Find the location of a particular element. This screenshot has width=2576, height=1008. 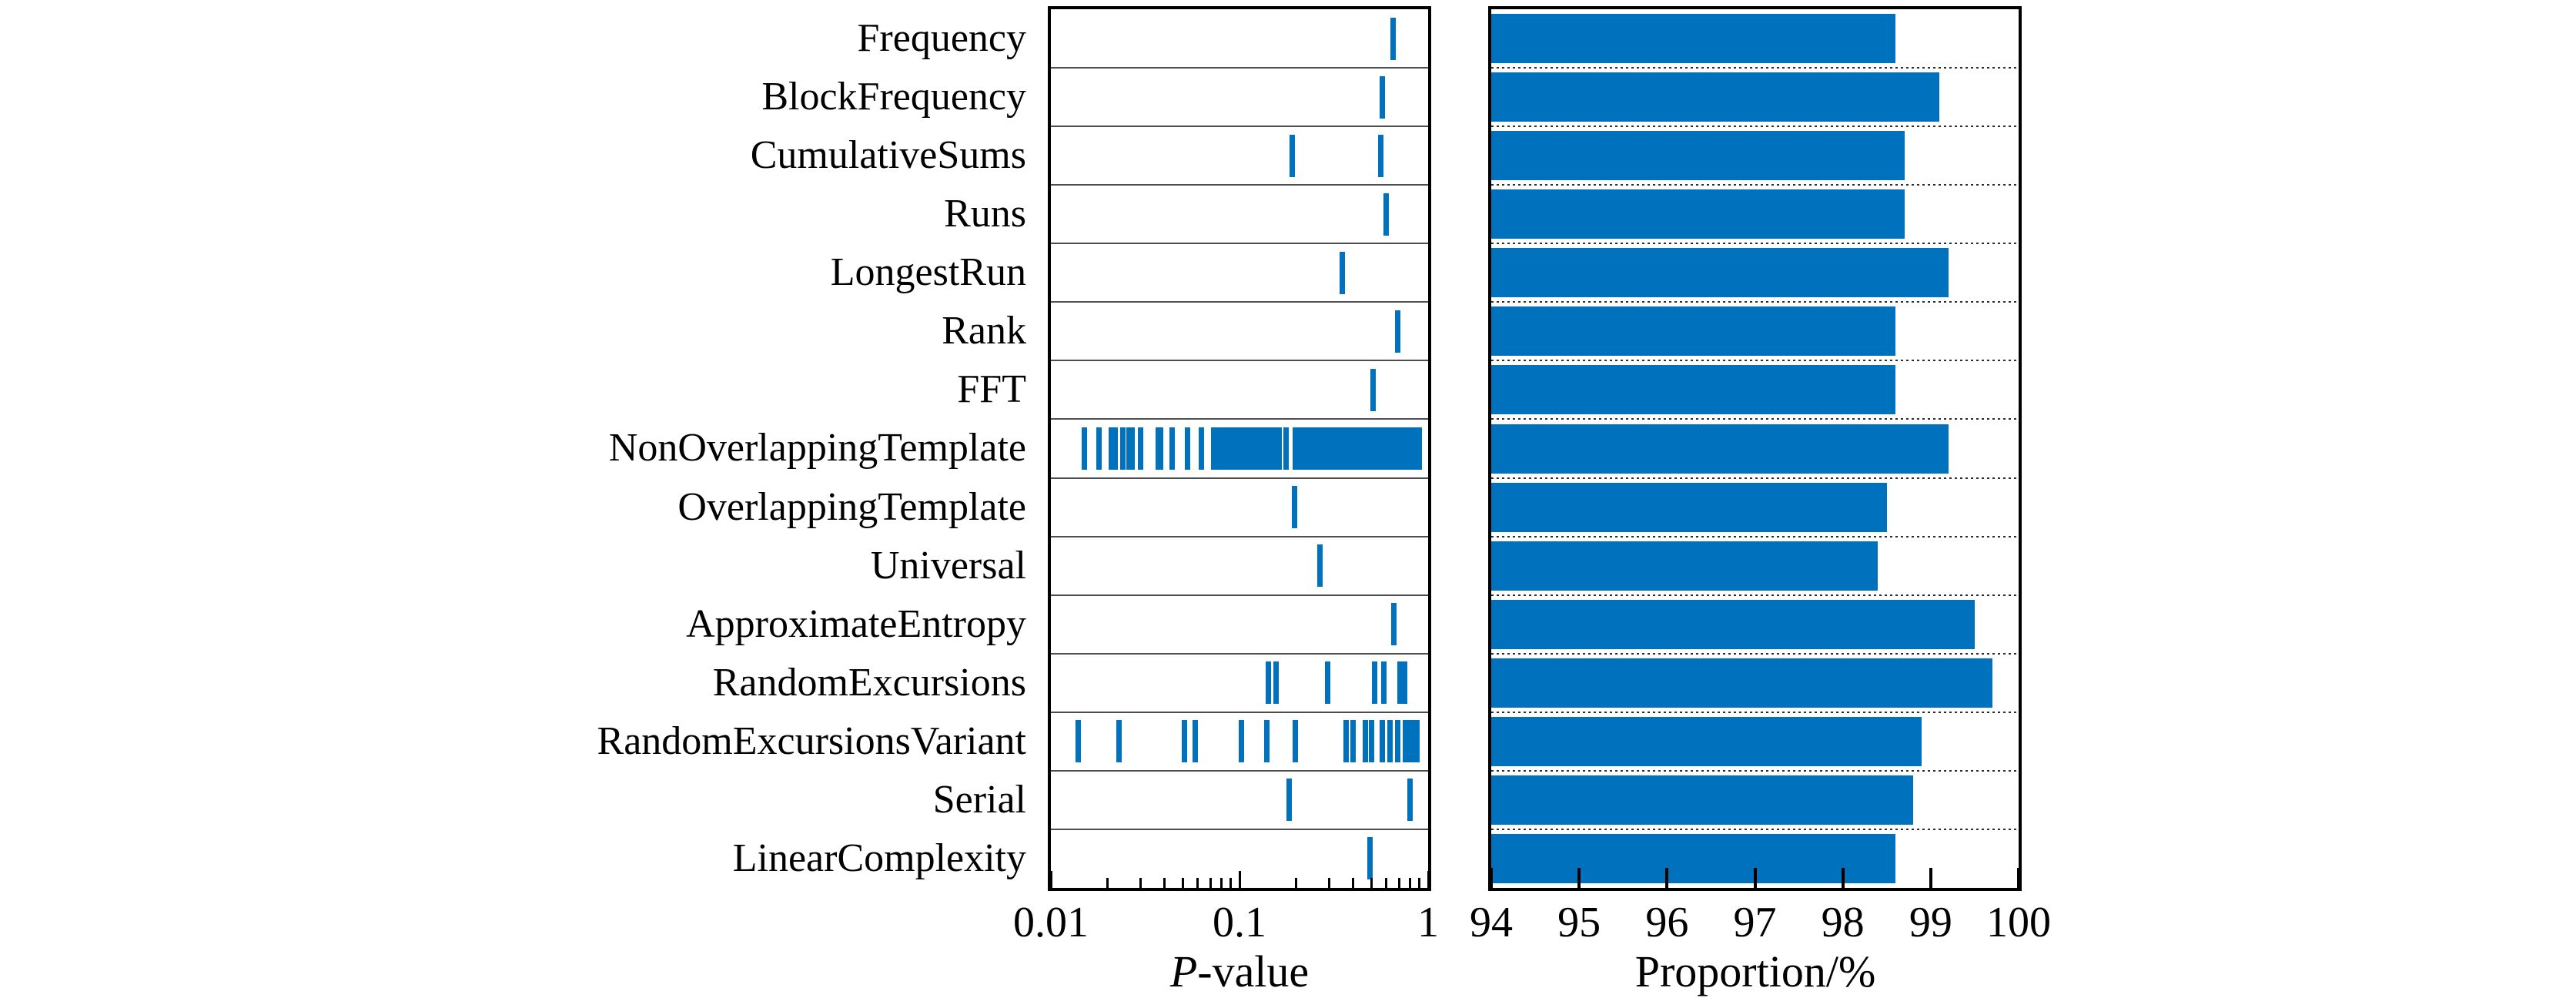

row-label-randomexcursions: RandomExcursions is located at coordinates (869, 682).